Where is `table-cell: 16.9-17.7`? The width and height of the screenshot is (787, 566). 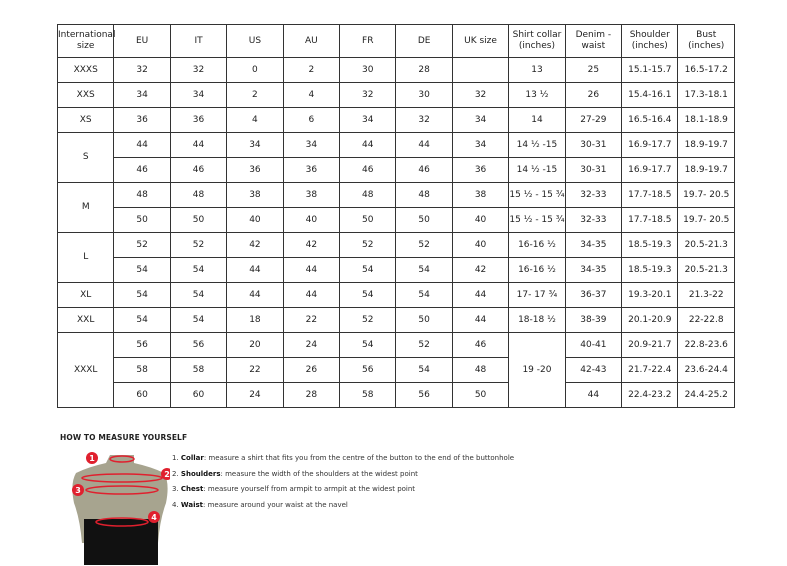
table-cell: 16.9-17.7 is located at coordinates (650, 170).